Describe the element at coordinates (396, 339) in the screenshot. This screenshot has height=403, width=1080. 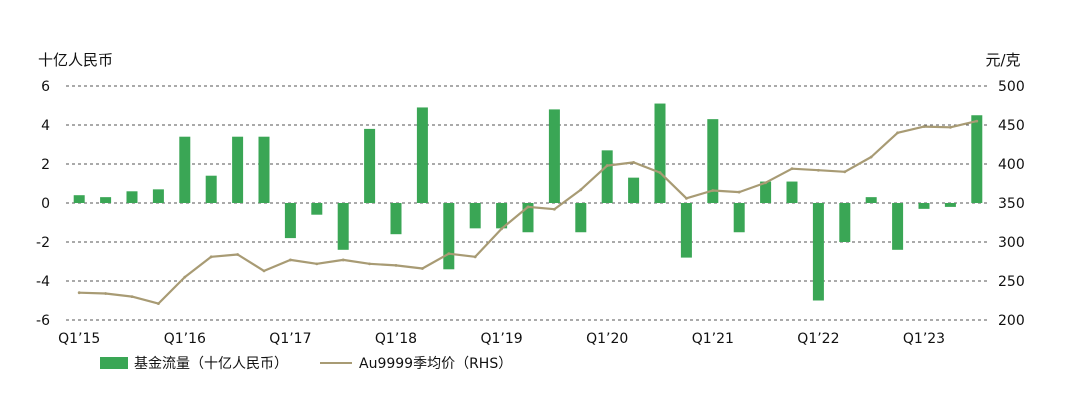
I see `x-tick-label: Q1’18` at that location.